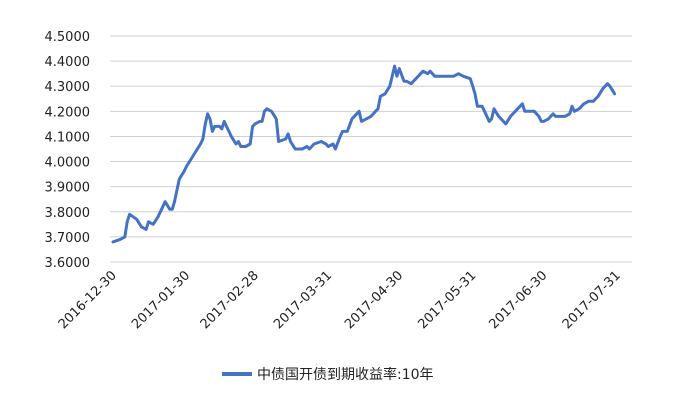 This screenshot has width=675, height=413. What do you see at coordinates (68, 238) in the screenshot?
I see `y-tick-label: 3.7000` at bounding box center [68, 238].